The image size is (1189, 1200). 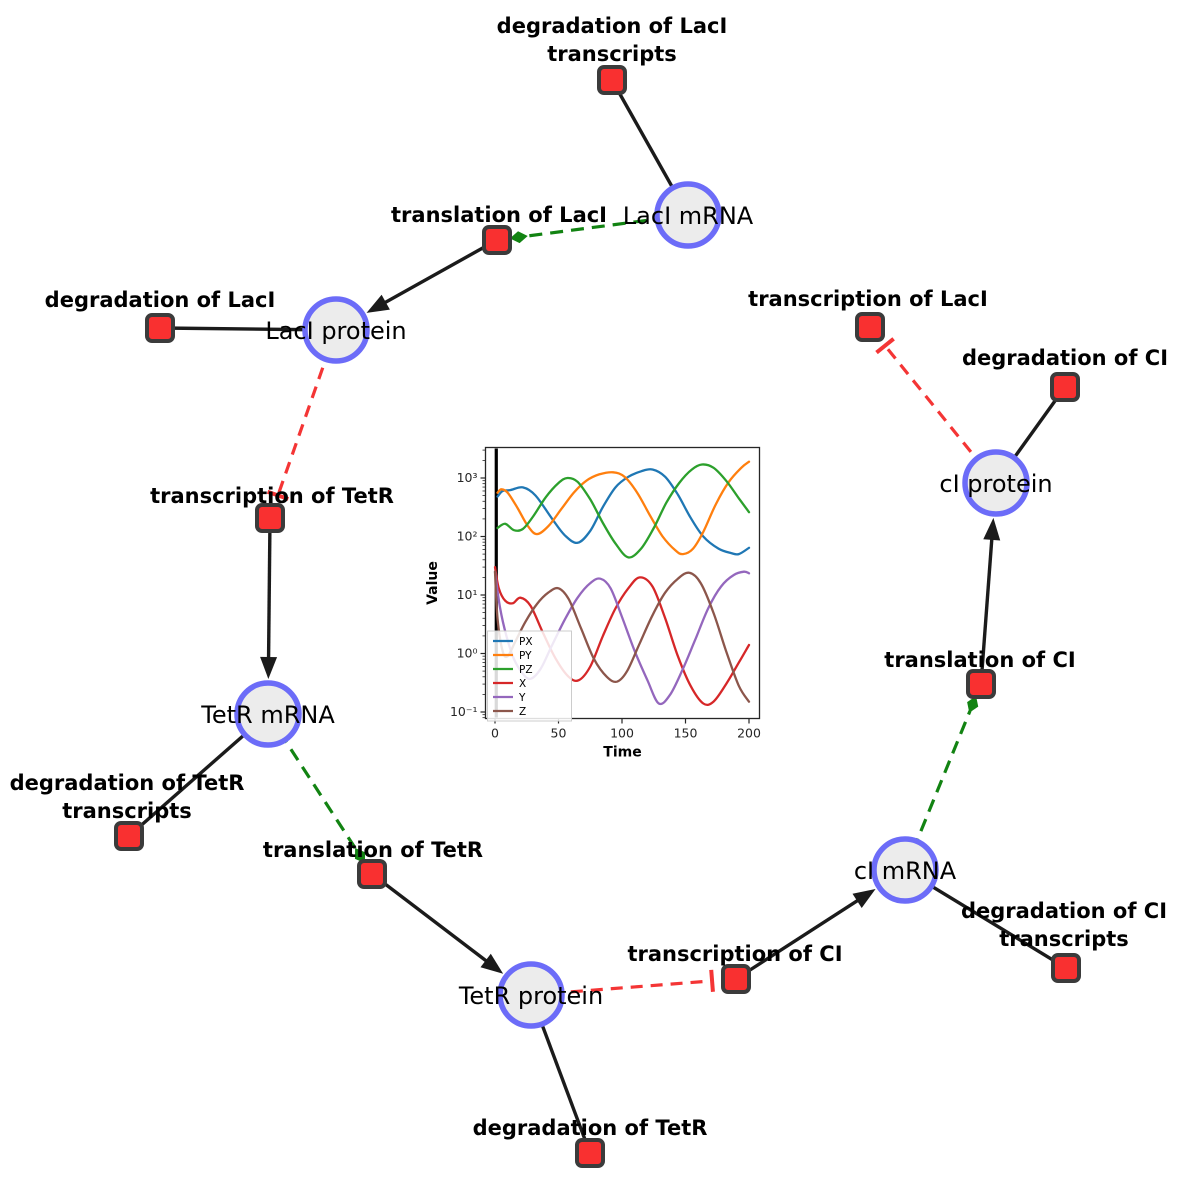 What do you see at coordinates (590, 1153) in the screenshot?
I see `reaction-node-deg-tetr` at bounding box center [590, 1153].